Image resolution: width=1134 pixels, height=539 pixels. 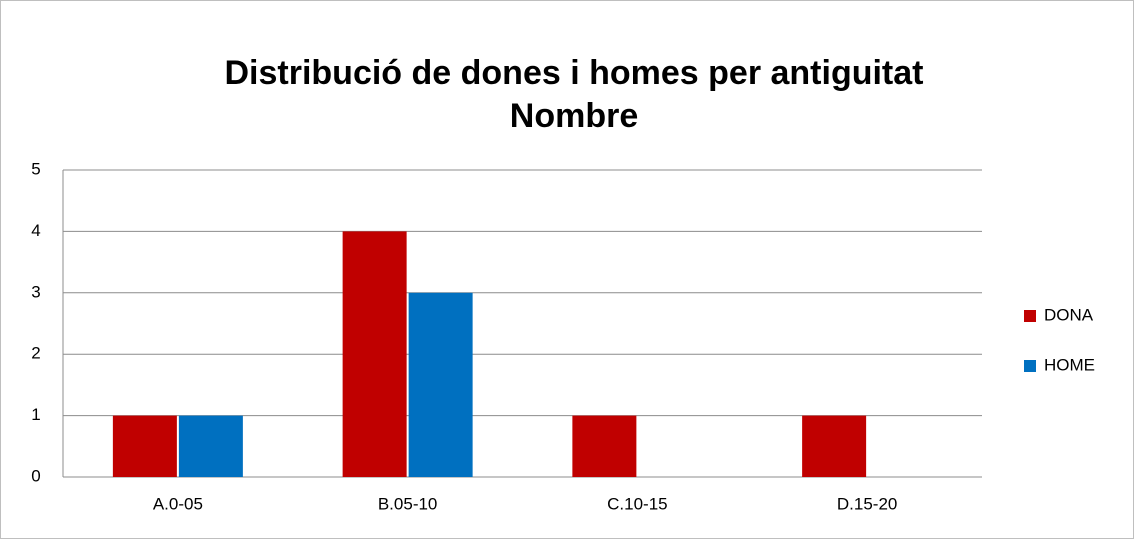 I want to click on chart-title: Nombre, so click(x=574, y=116).